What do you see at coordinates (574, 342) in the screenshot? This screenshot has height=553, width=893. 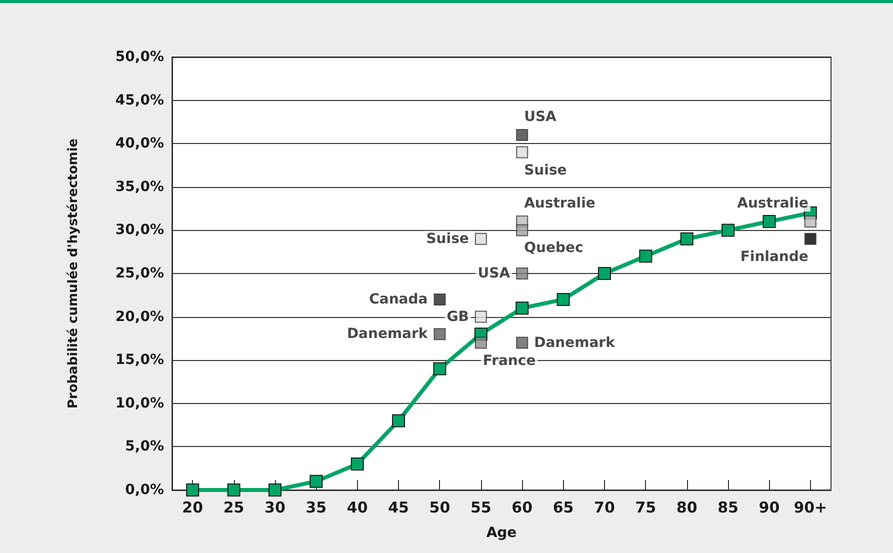 I see `text: Danemark` at bounding box center [574, 342].